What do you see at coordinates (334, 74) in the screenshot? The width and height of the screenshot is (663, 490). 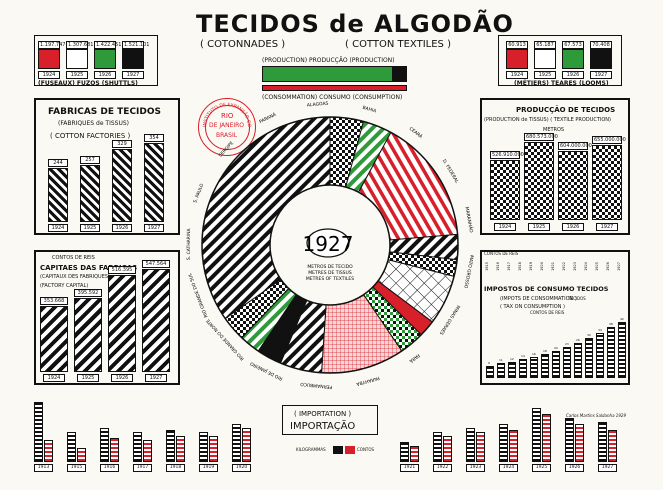 I see `production-bar` at bounding box center [334, 74].